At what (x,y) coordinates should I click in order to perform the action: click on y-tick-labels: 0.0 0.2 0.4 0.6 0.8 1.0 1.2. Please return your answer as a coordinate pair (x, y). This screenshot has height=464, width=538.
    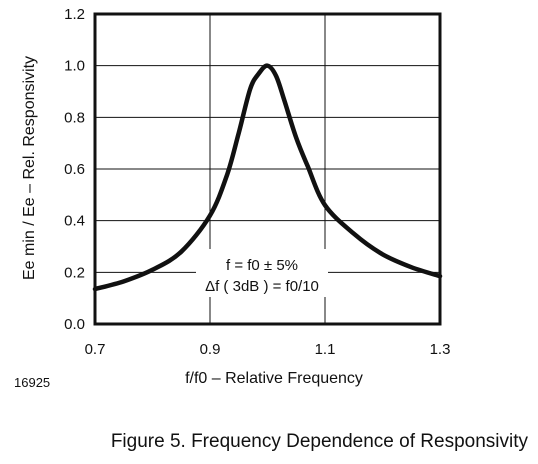
    Looking at the image, I should click on (74, 169).